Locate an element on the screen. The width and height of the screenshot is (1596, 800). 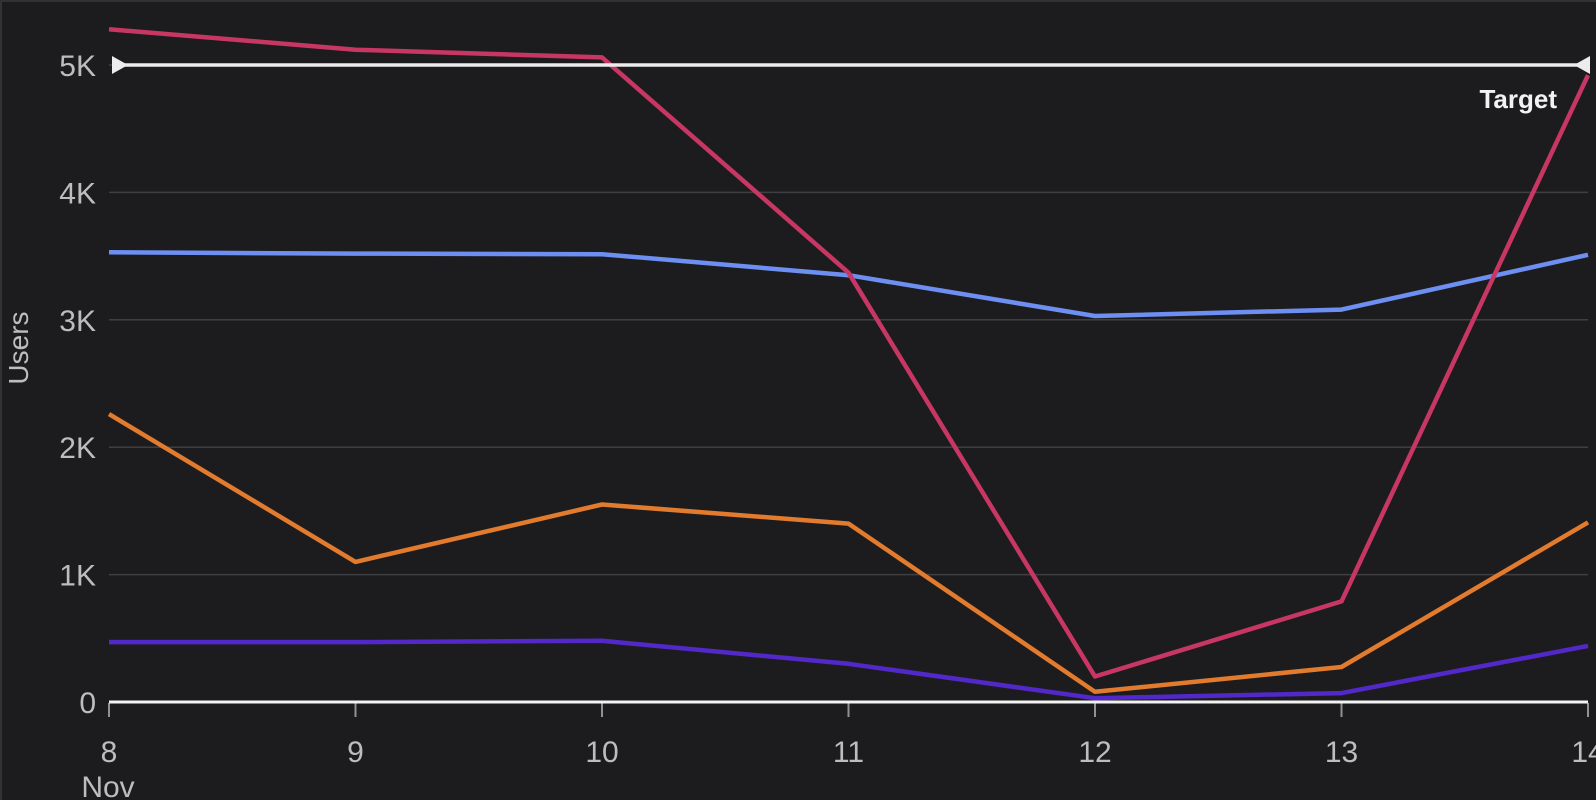
y-tick-label: 4K is located at coordinates (77, 193).